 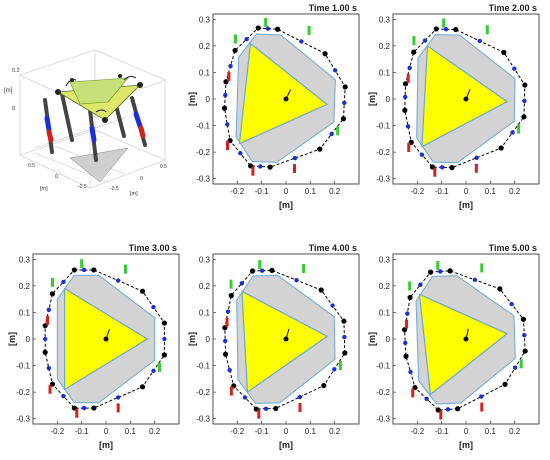 What do you see at coordinates (333, 8) in the screenshot?
I see `time-label: Time 1.00 s` at bounding box center [333, 8].